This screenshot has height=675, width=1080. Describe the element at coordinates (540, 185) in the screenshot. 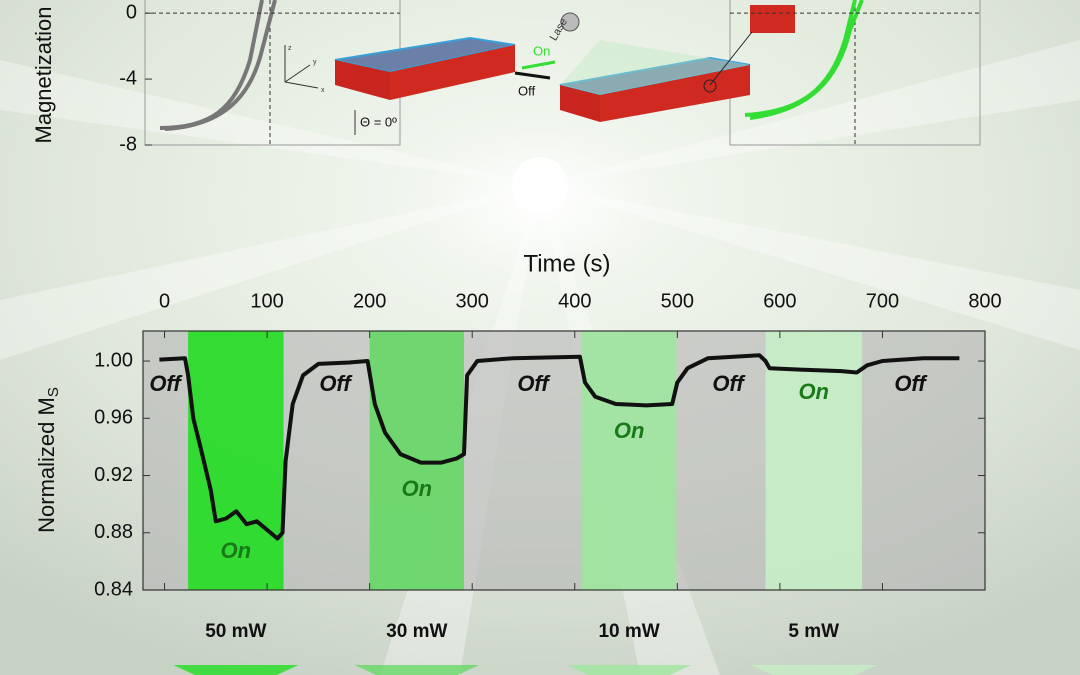

I see `light-flare` at that location.